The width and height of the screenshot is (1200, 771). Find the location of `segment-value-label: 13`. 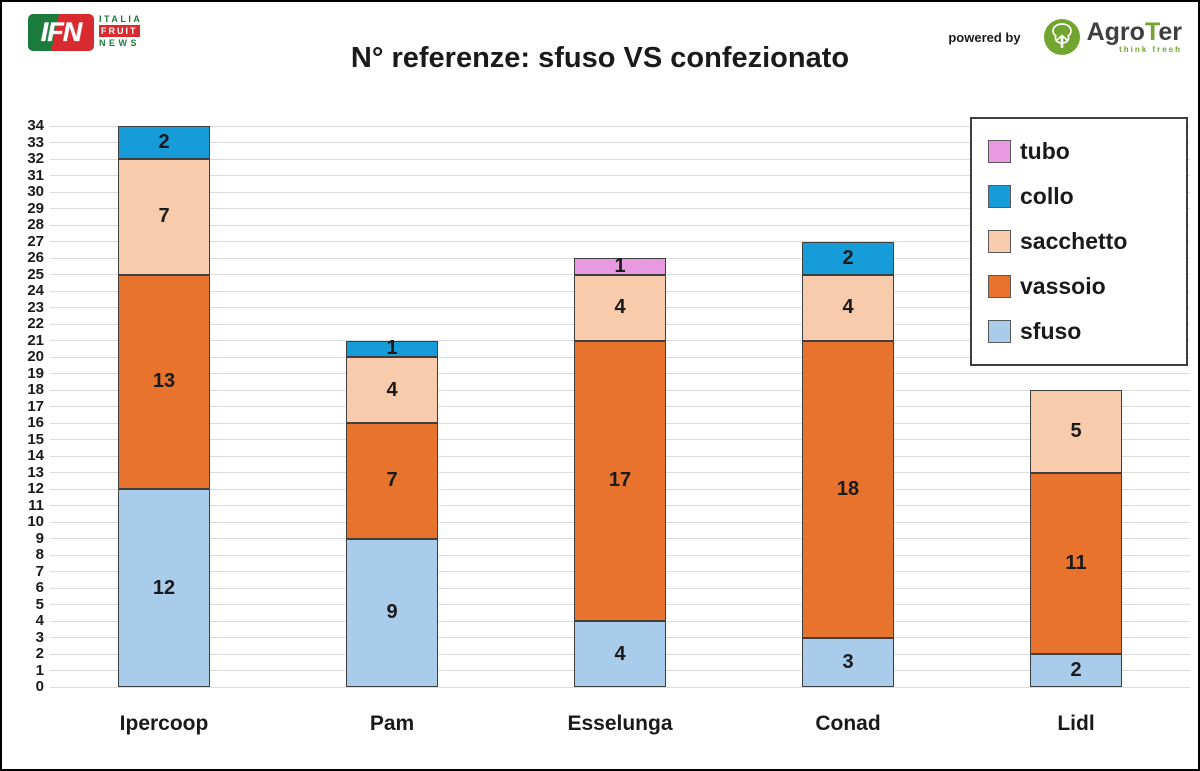

segment-value-label: 13 is located at coordinates (164, 381).